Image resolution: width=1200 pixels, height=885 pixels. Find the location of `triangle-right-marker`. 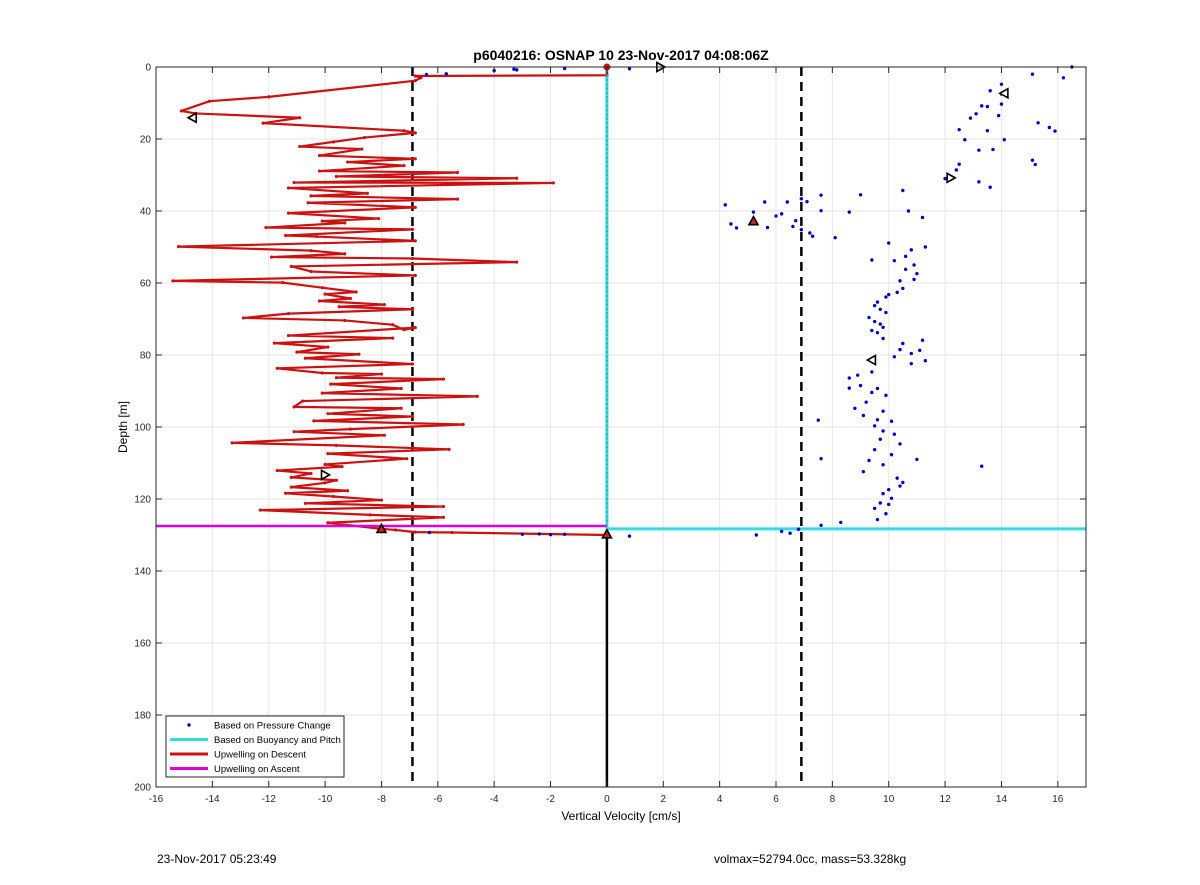

triangle-right-marker is located at coordinates (951, 178).